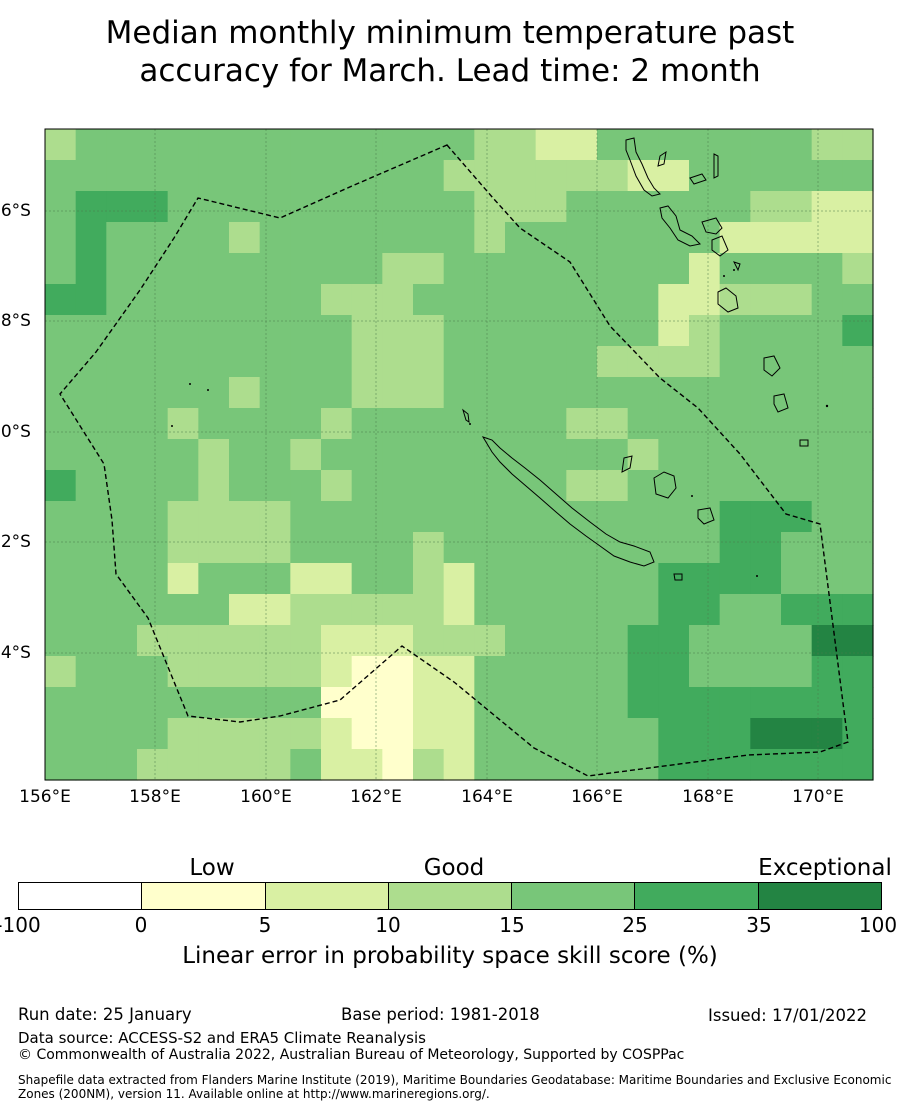 This screenshot has height=1110, width=900. I want to click on run-date: Run date: 25 January, so click(105, 1014).